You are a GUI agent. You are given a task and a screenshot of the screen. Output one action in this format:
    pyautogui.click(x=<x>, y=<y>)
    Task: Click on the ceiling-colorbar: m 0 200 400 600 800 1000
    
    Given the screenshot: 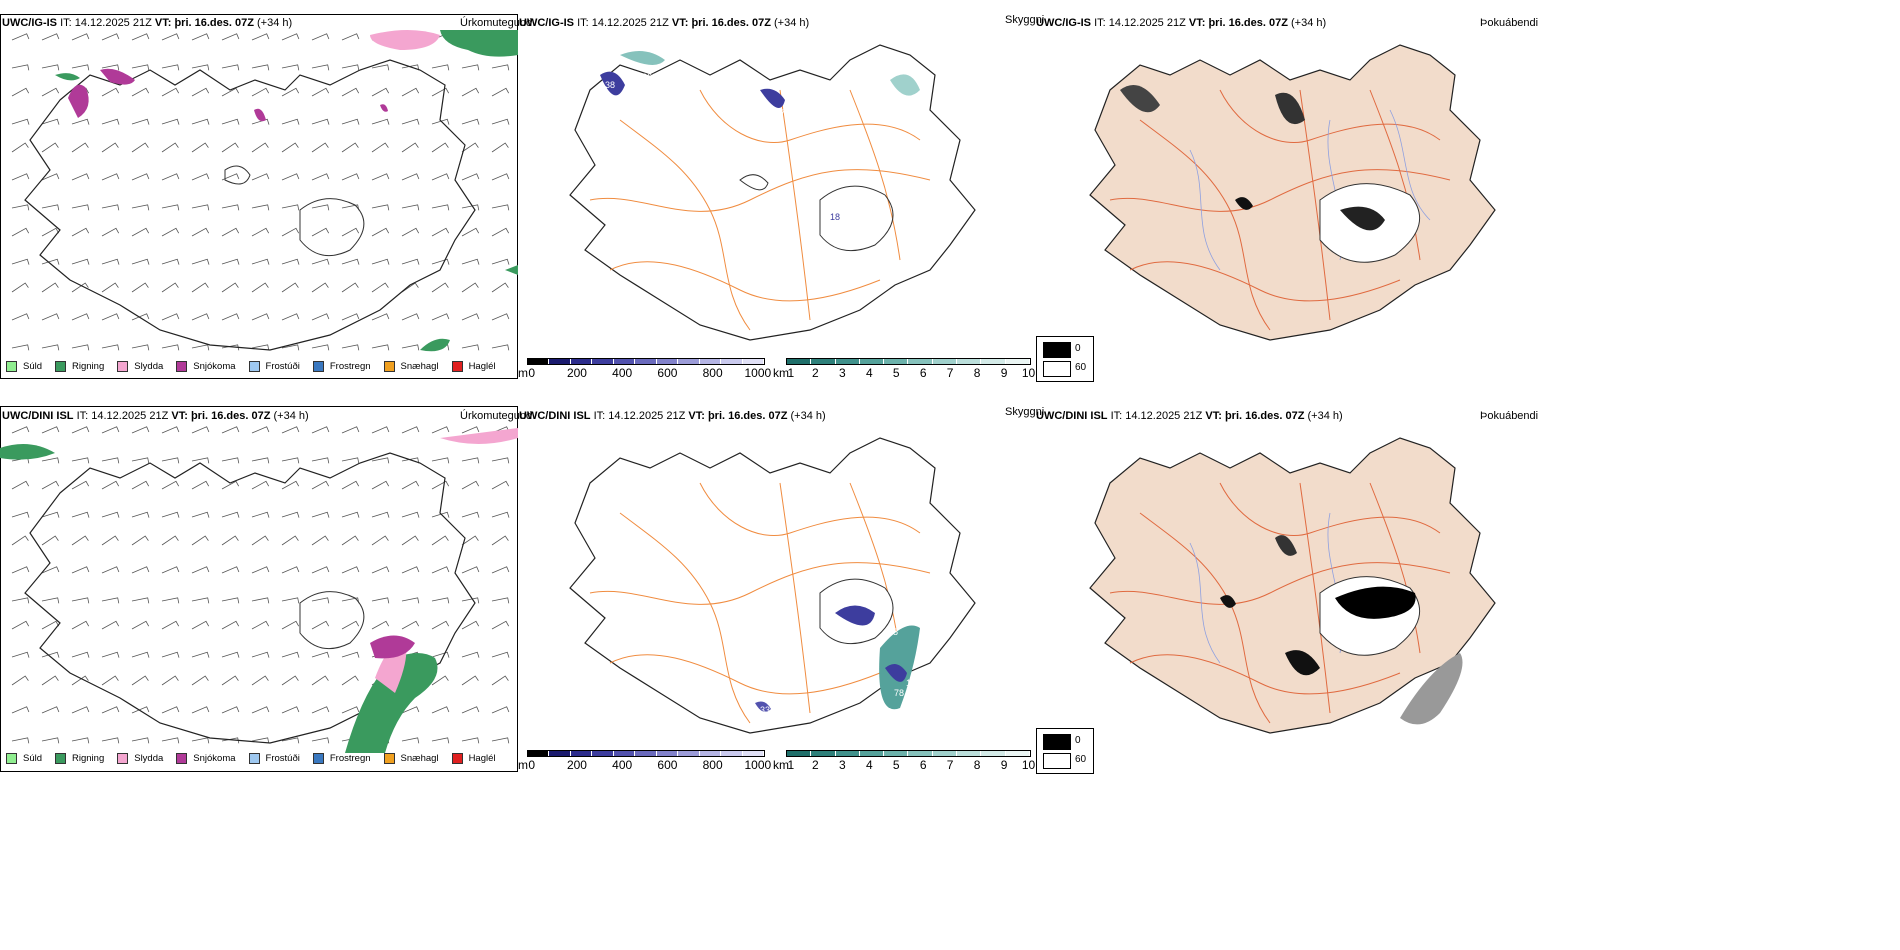 What is the action you would take?
    pyautogui.click(x=644, y=761)
    